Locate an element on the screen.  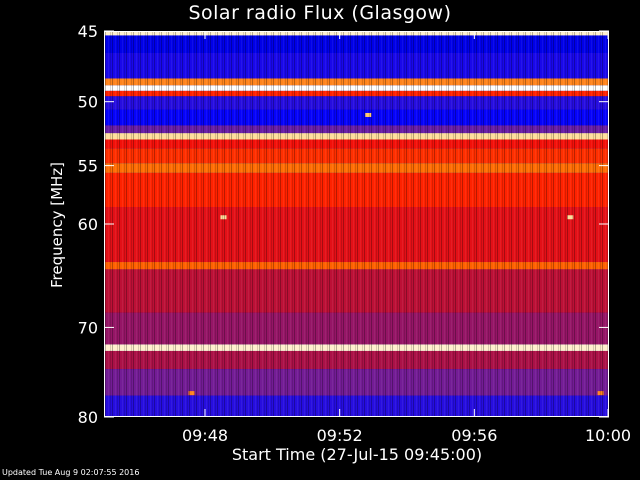
y-tick-label: 50 is located at coordinates (88, 102).